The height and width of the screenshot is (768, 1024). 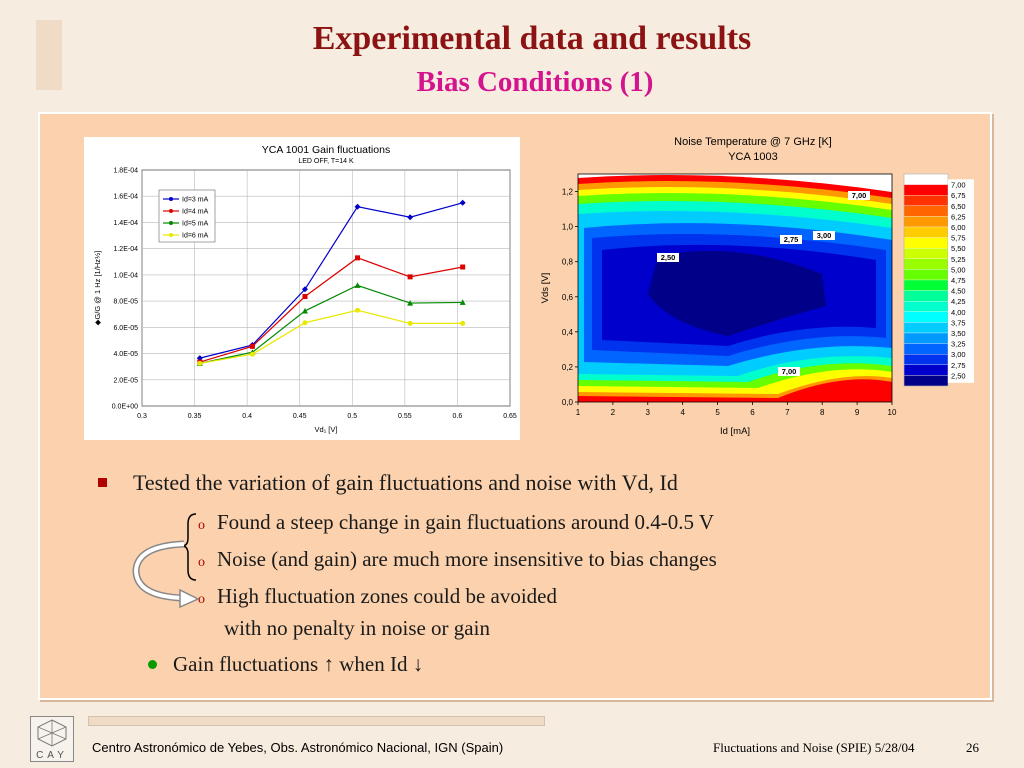 I want to click on legend-entry: Id=5 mA, so click(x=195, y=224).